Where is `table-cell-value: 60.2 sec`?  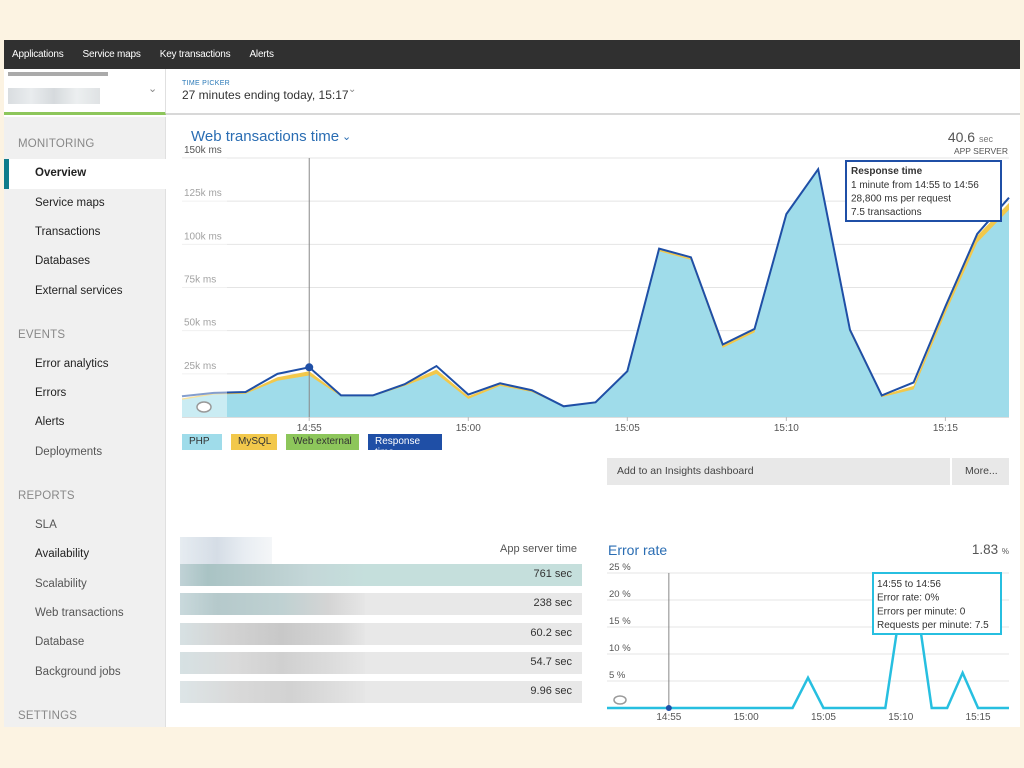 table-cell-value: 60.2 sec is located at coordinates (551, 633).